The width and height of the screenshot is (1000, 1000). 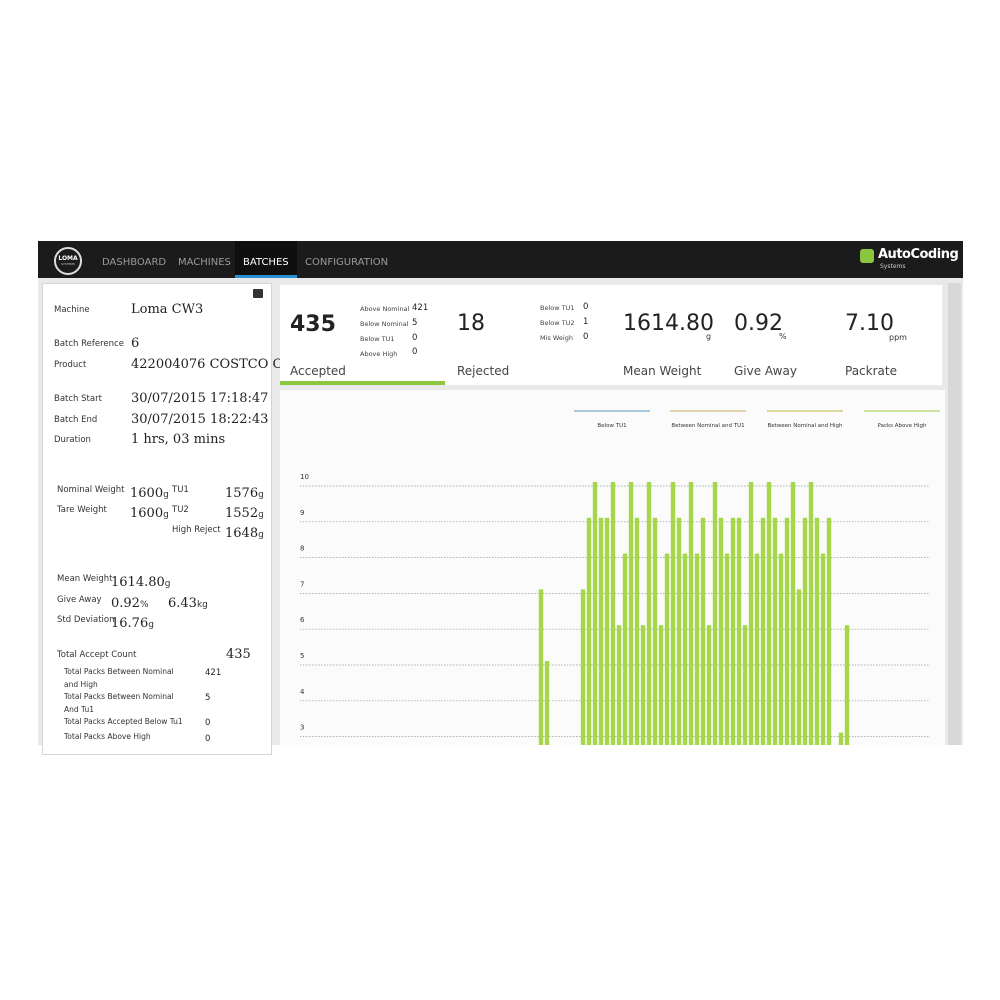 I want to click on scrollbar, so click(x=954, y=514).